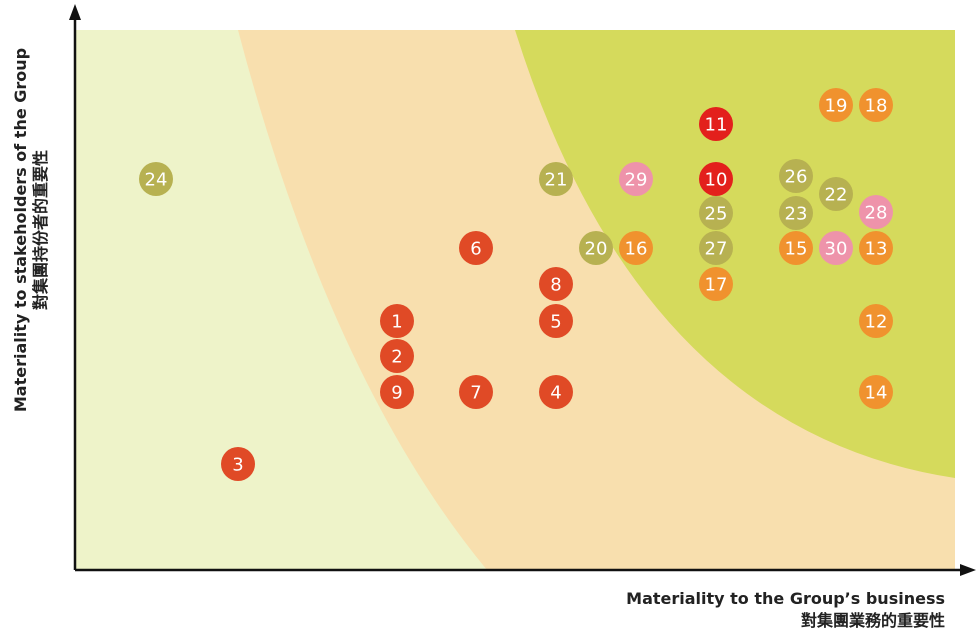 This screenshot has height=635, width=976. I want to click on topic-label: 25, so click(716, 214).